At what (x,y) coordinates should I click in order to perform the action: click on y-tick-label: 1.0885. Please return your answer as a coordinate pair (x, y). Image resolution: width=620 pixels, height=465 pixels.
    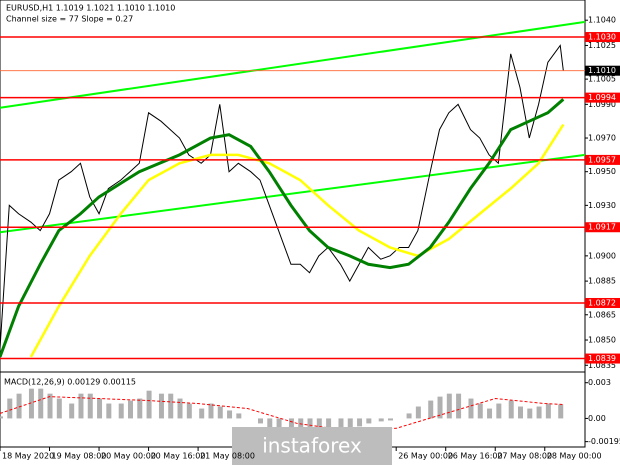
    Looking at the image, I should click on (602, 281).